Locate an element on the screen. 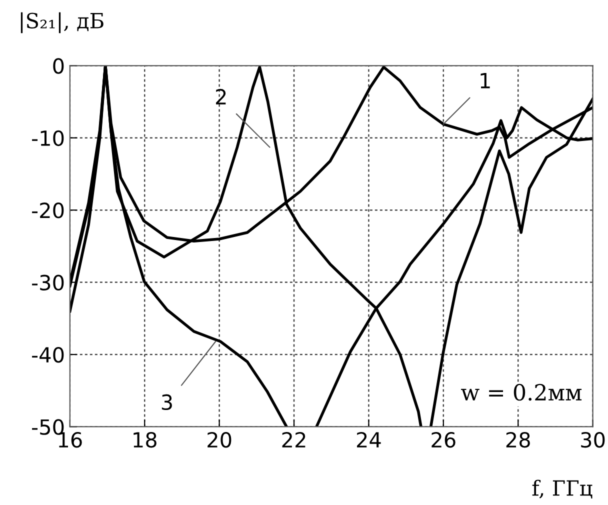 Image resolution: width=608 pixels, height=505 pixels. y-tick-label: 0 is located at coordinates (58, 66).